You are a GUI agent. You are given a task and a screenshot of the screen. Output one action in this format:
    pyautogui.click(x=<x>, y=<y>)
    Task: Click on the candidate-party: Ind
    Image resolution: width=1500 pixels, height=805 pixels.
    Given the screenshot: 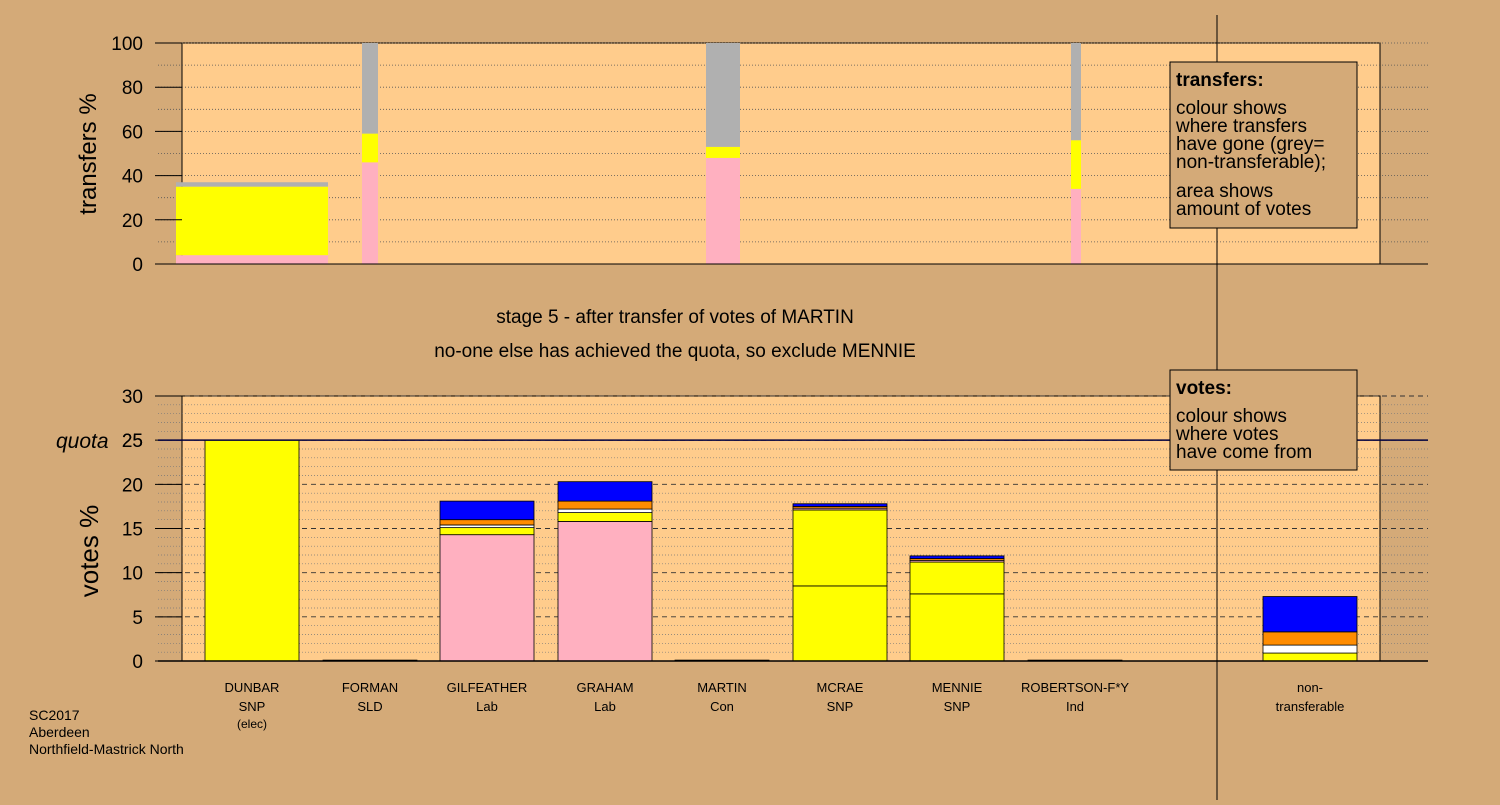 What is the action you would take?
    pyautogui.click(x=1075, y=706)
    